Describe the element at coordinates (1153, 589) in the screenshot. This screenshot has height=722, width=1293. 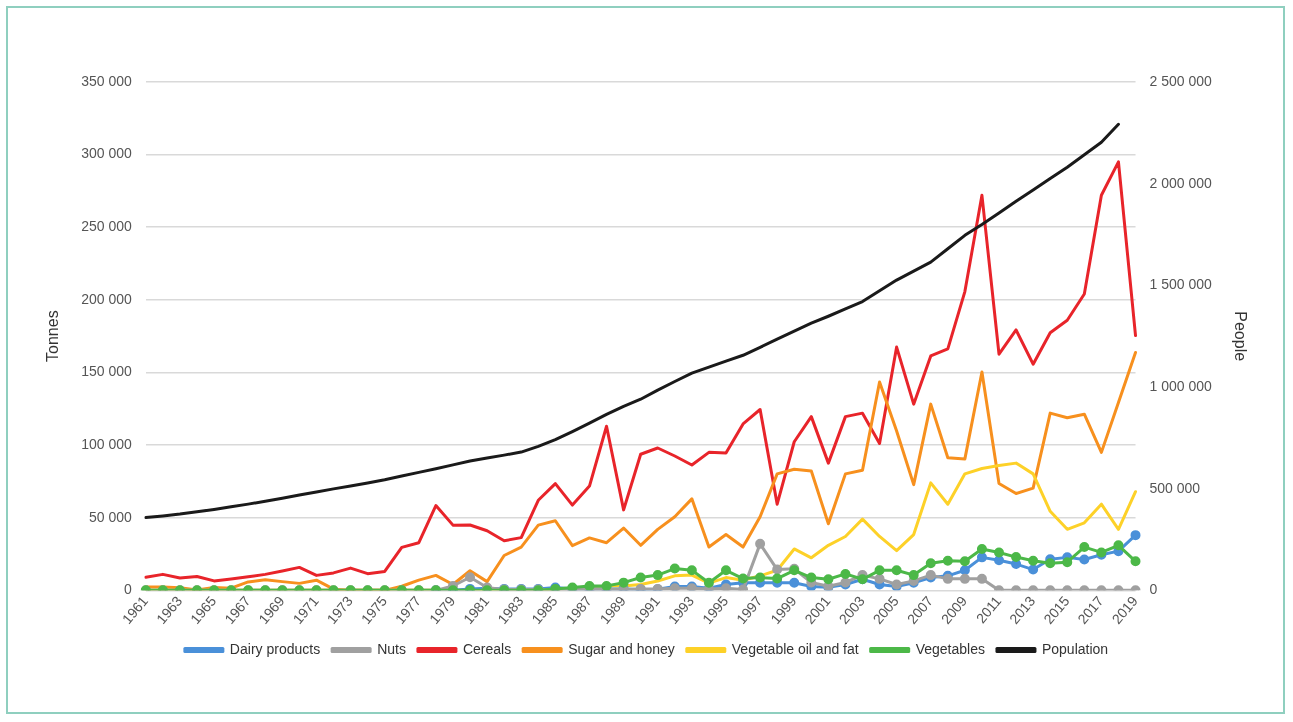
I see `y2-tick-label: 0` at that location.